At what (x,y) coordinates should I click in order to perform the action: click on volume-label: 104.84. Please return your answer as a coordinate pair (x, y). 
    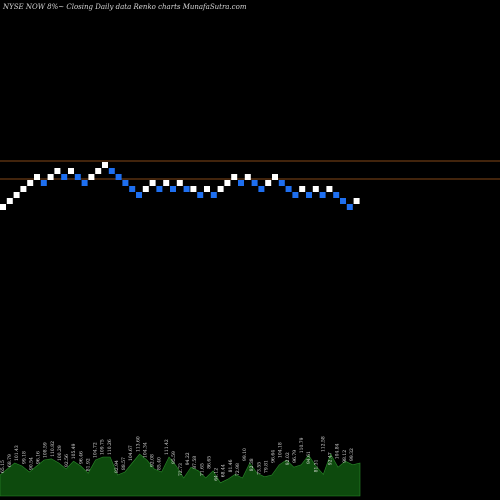
    Looking at the image, I should click on (338, 451).